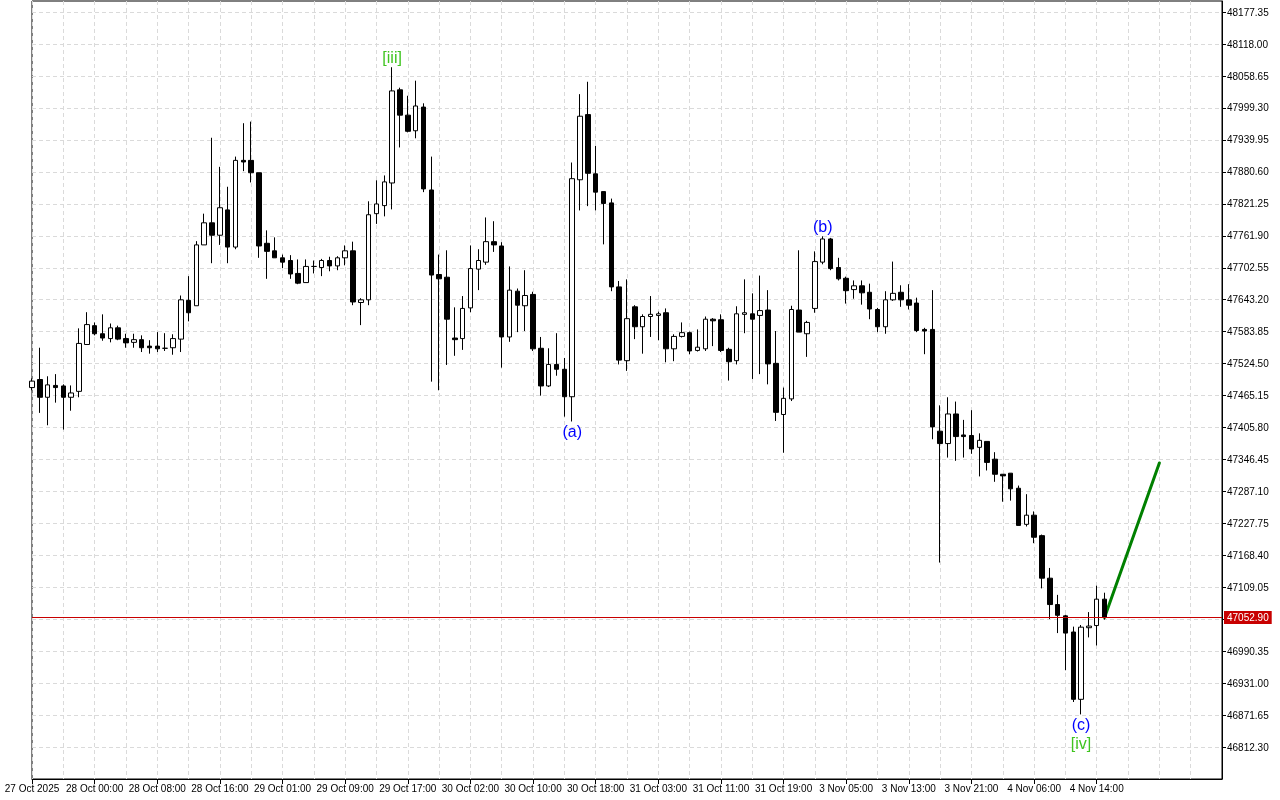 The height and width of the screenshot is (800, 1280). What do you see at coordinates (1248, 555) in the screenshot?
I see `y-tick-label: 47168.40` at bounding box center [1248, 555].